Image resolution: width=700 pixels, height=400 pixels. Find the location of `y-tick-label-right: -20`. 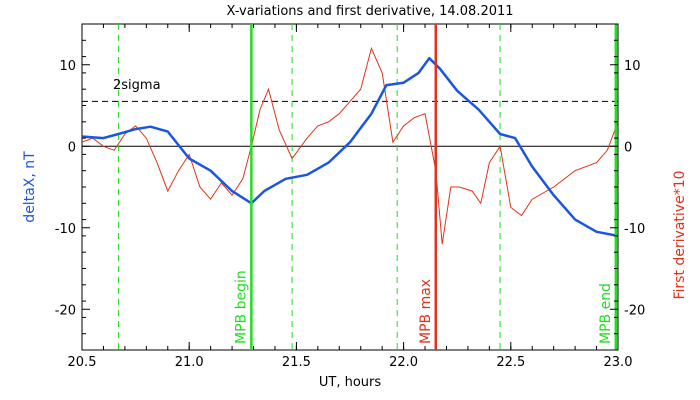

y-tick-label-right: -20 is located at coordinates (634, 310).